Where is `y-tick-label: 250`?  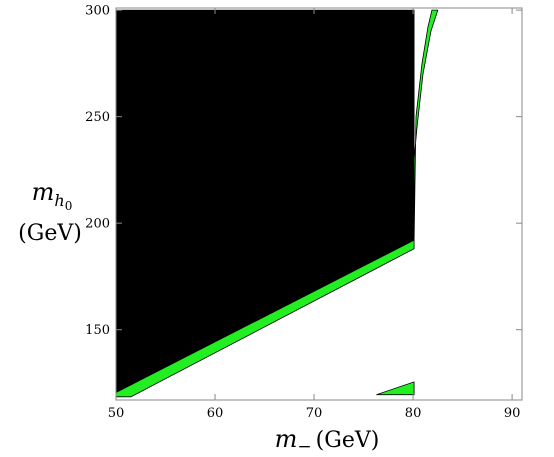 y-tick-label: 250 is located at coordinates (97, 117).